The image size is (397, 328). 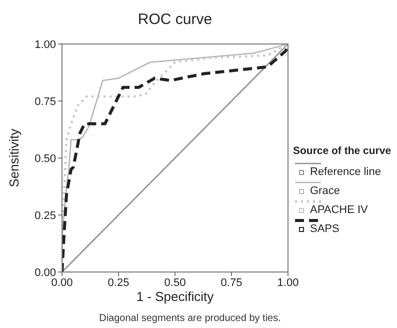 What do you see at coordinates (190, 318) in the screenshot?
I see `text: Diagonal segments are produced by ties.` at bounding box center [190, 318].